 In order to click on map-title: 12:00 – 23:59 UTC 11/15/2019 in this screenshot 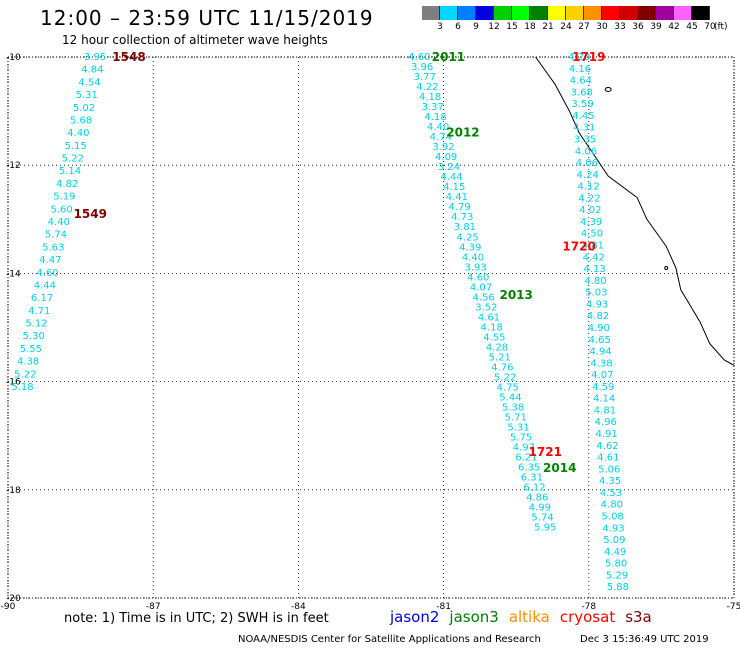, I will do `click(207, 18)`.